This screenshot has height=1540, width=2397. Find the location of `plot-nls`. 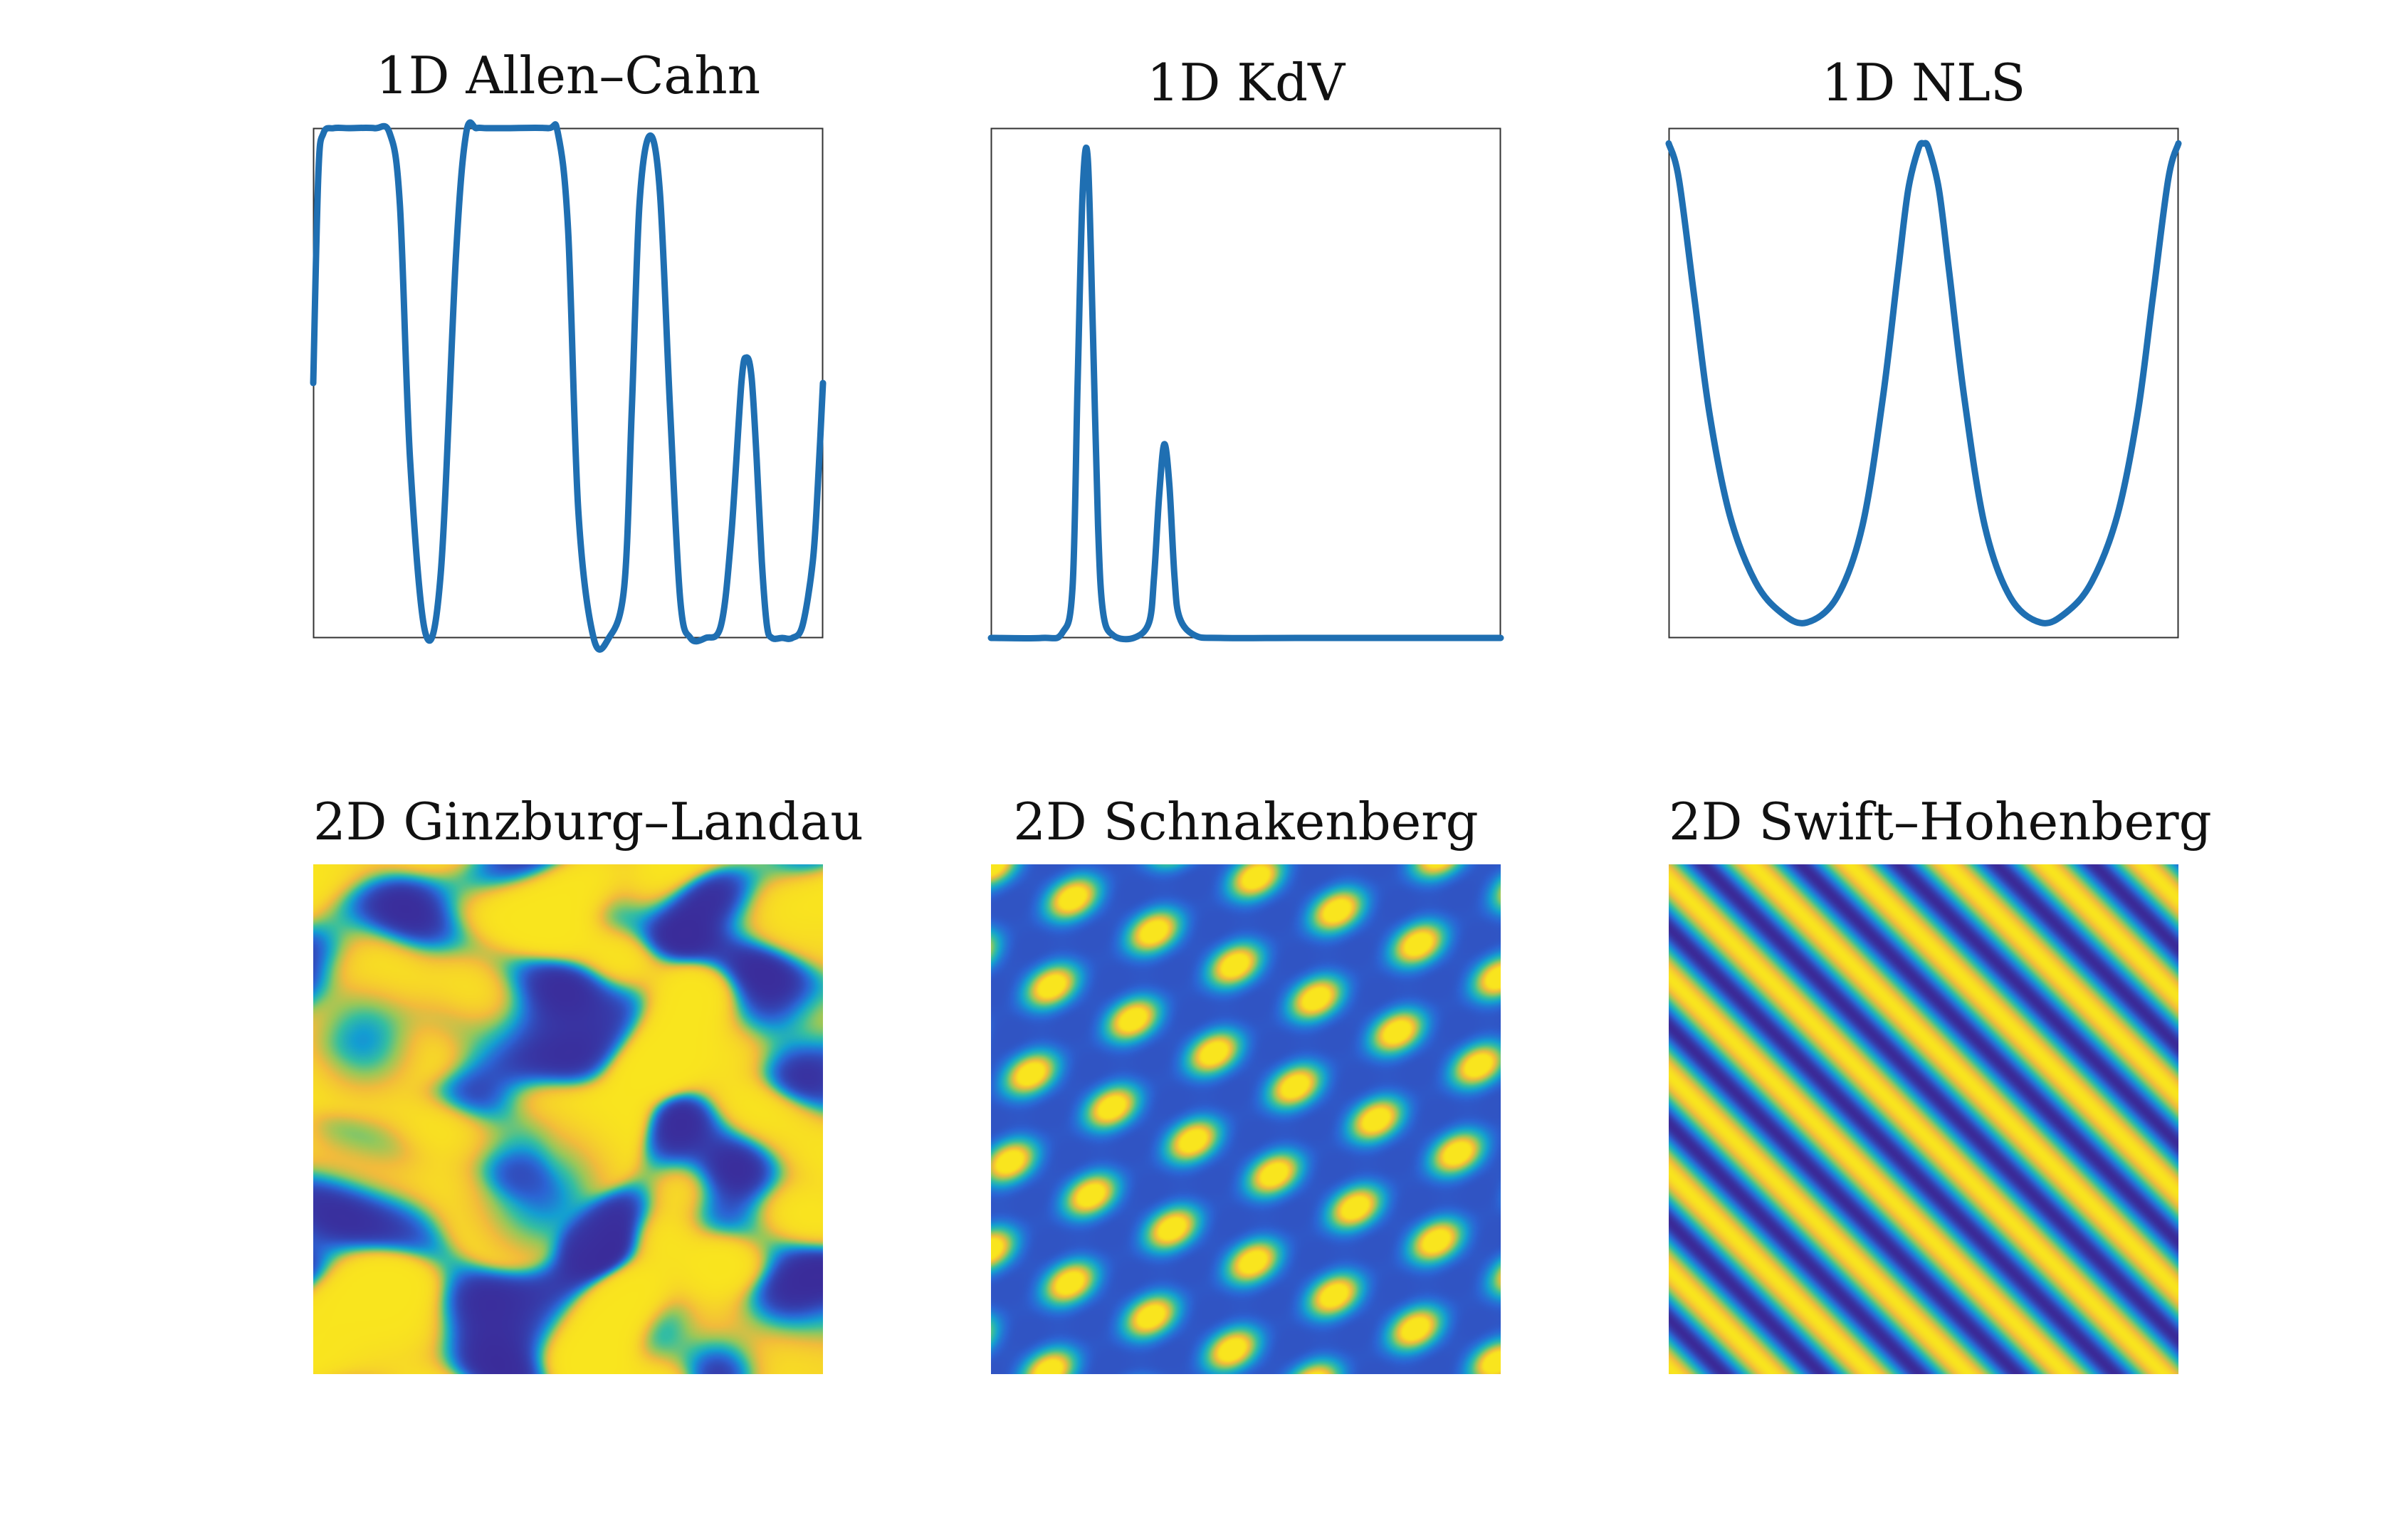

plot-nls is located at coordinates (1923, 383).